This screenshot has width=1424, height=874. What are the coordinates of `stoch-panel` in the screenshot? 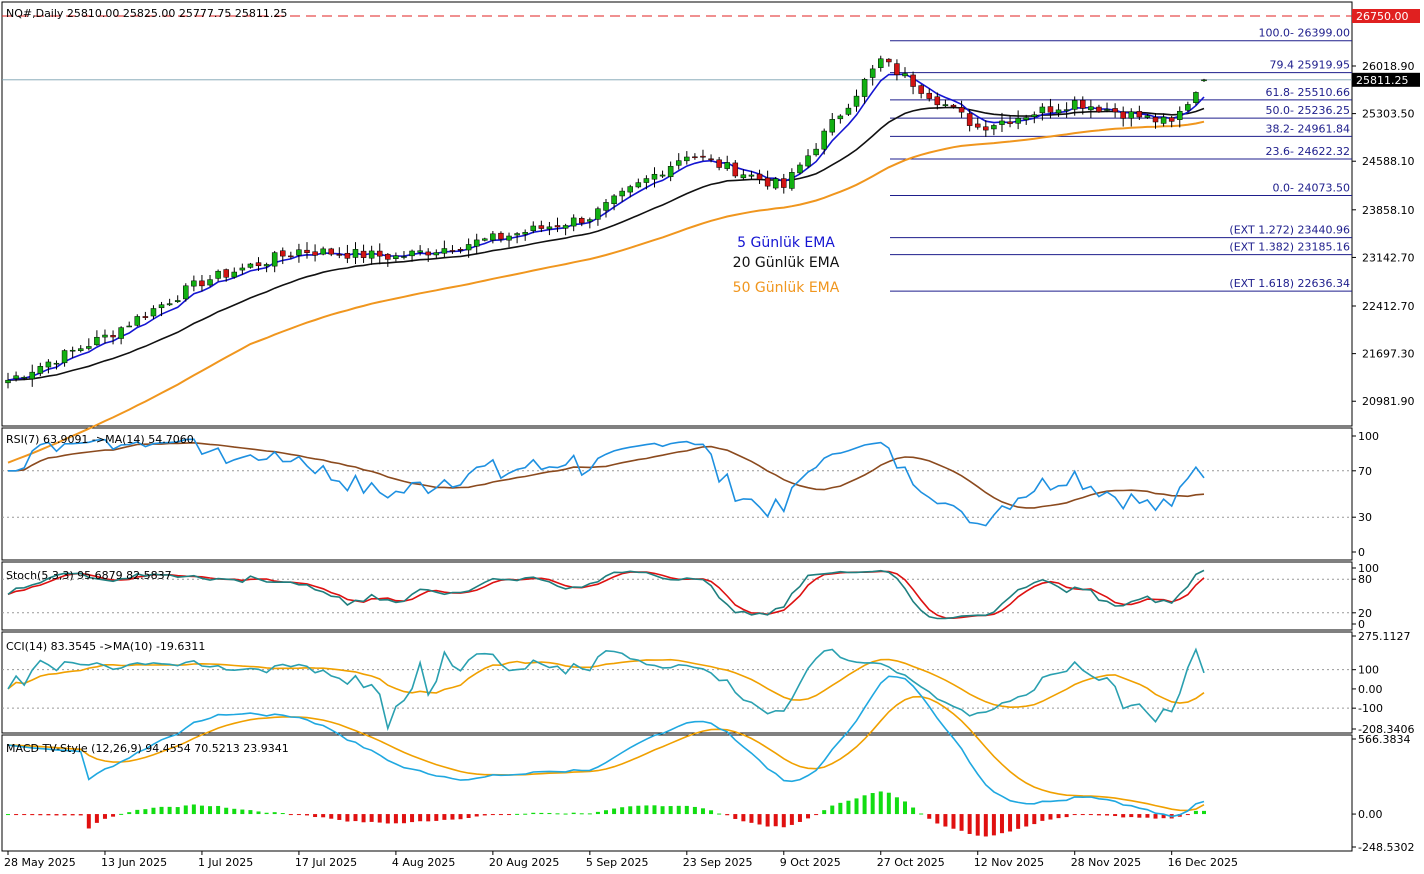 It's located at (677, 594).